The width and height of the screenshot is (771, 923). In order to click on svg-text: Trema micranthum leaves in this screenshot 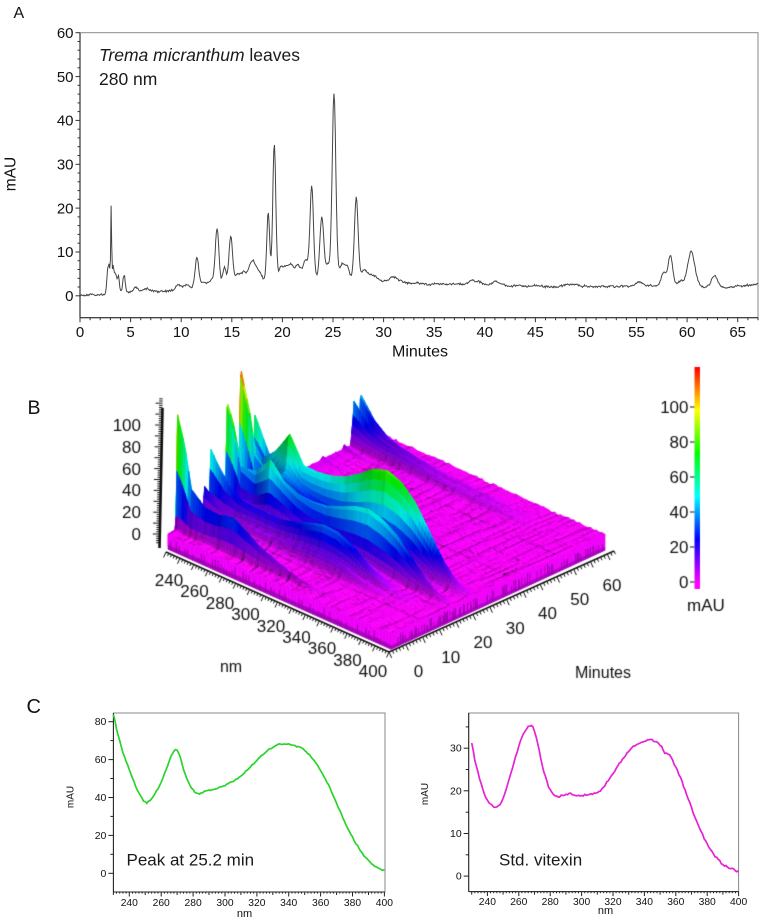, I will do `click(199, 55)`.